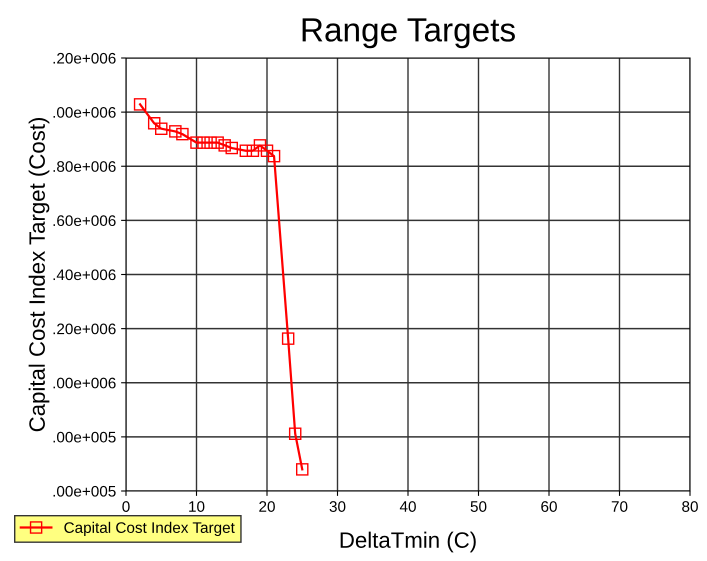  I want to click on x-axis-title: DeltaTmin (C), so click(408, 542).